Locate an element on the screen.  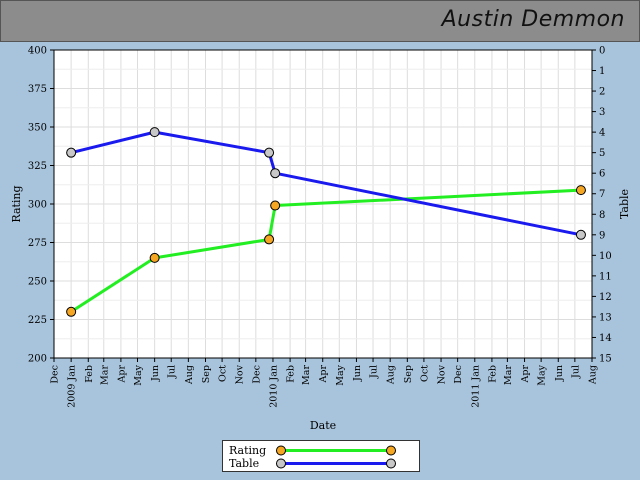
y-right-tick-label: 4 is located at coordinates (602, 133).